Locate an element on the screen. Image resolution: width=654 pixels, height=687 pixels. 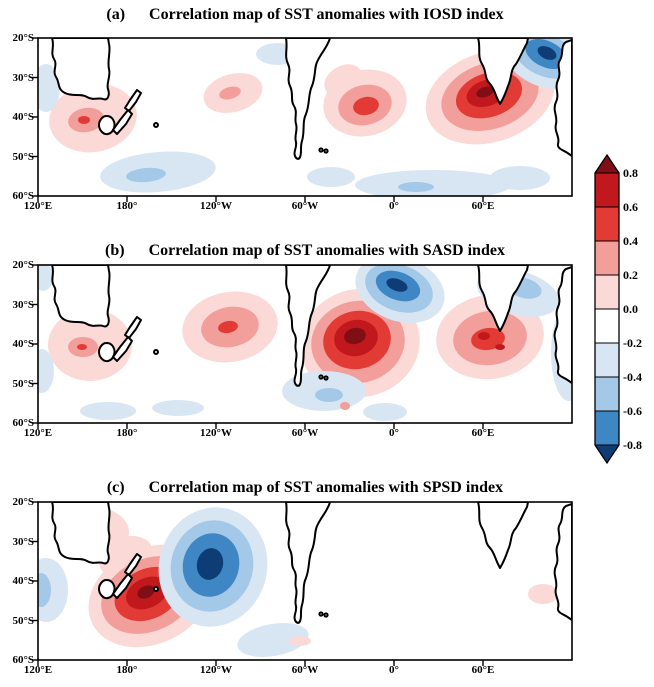
panel-a-ytick: 60°S is located at coordinates (23, 196).